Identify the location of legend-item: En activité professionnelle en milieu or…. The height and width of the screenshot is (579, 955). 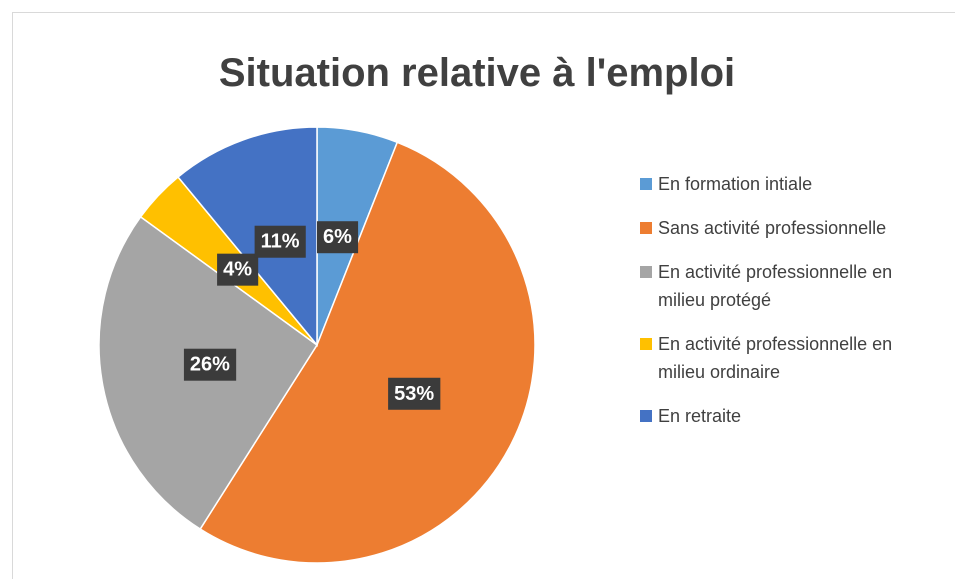
(790, 358).